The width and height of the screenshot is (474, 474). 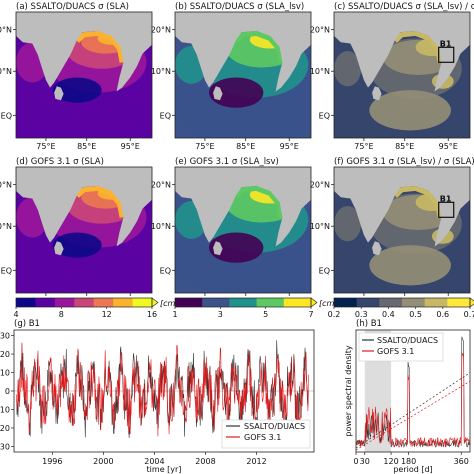 What do you see at coordinates (130, 146) in the screenshot?
I see `lon-tick-label: 95°E` at bounding box center [130, 146].